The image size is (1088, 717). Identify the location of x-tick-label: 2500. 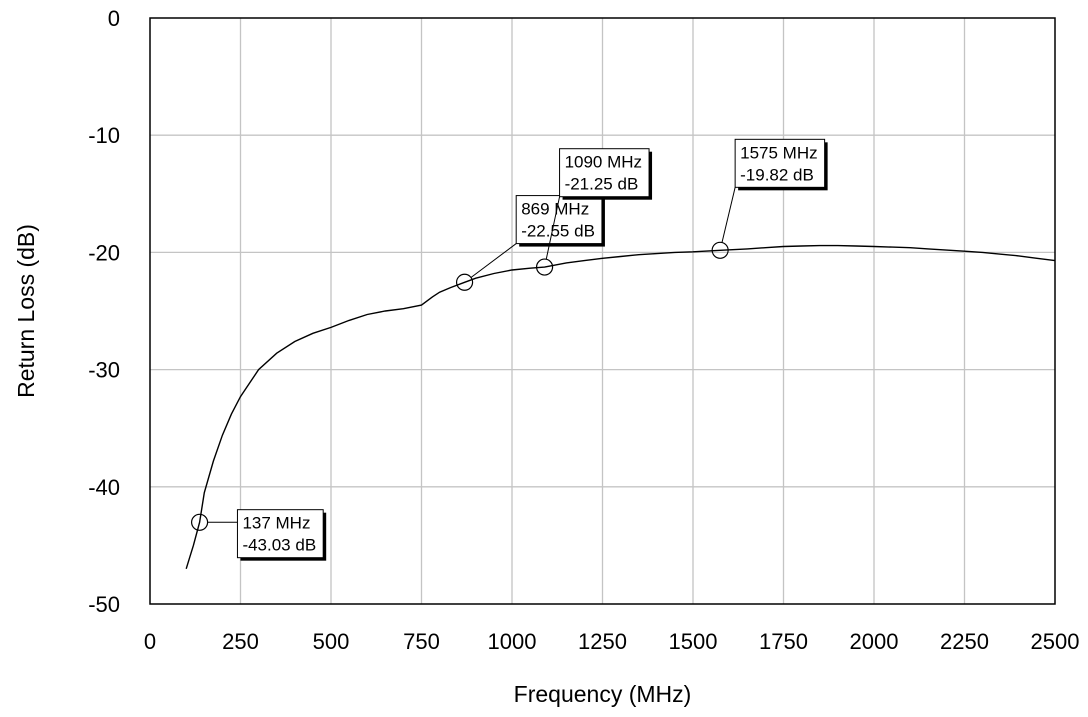
(1055, 641).